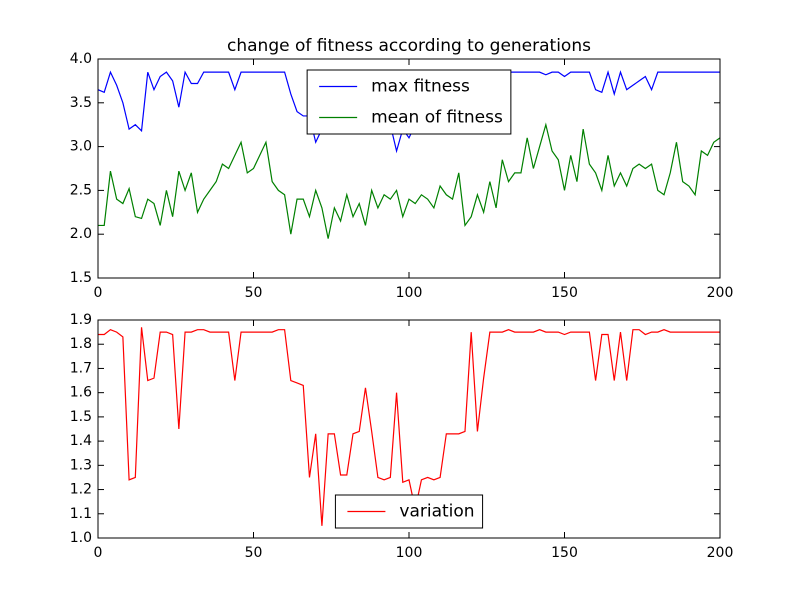 Image resolution: width=800 pixels, height=600 pixels. I want to click on y-tick-label: 2.5, so click(81, 190).